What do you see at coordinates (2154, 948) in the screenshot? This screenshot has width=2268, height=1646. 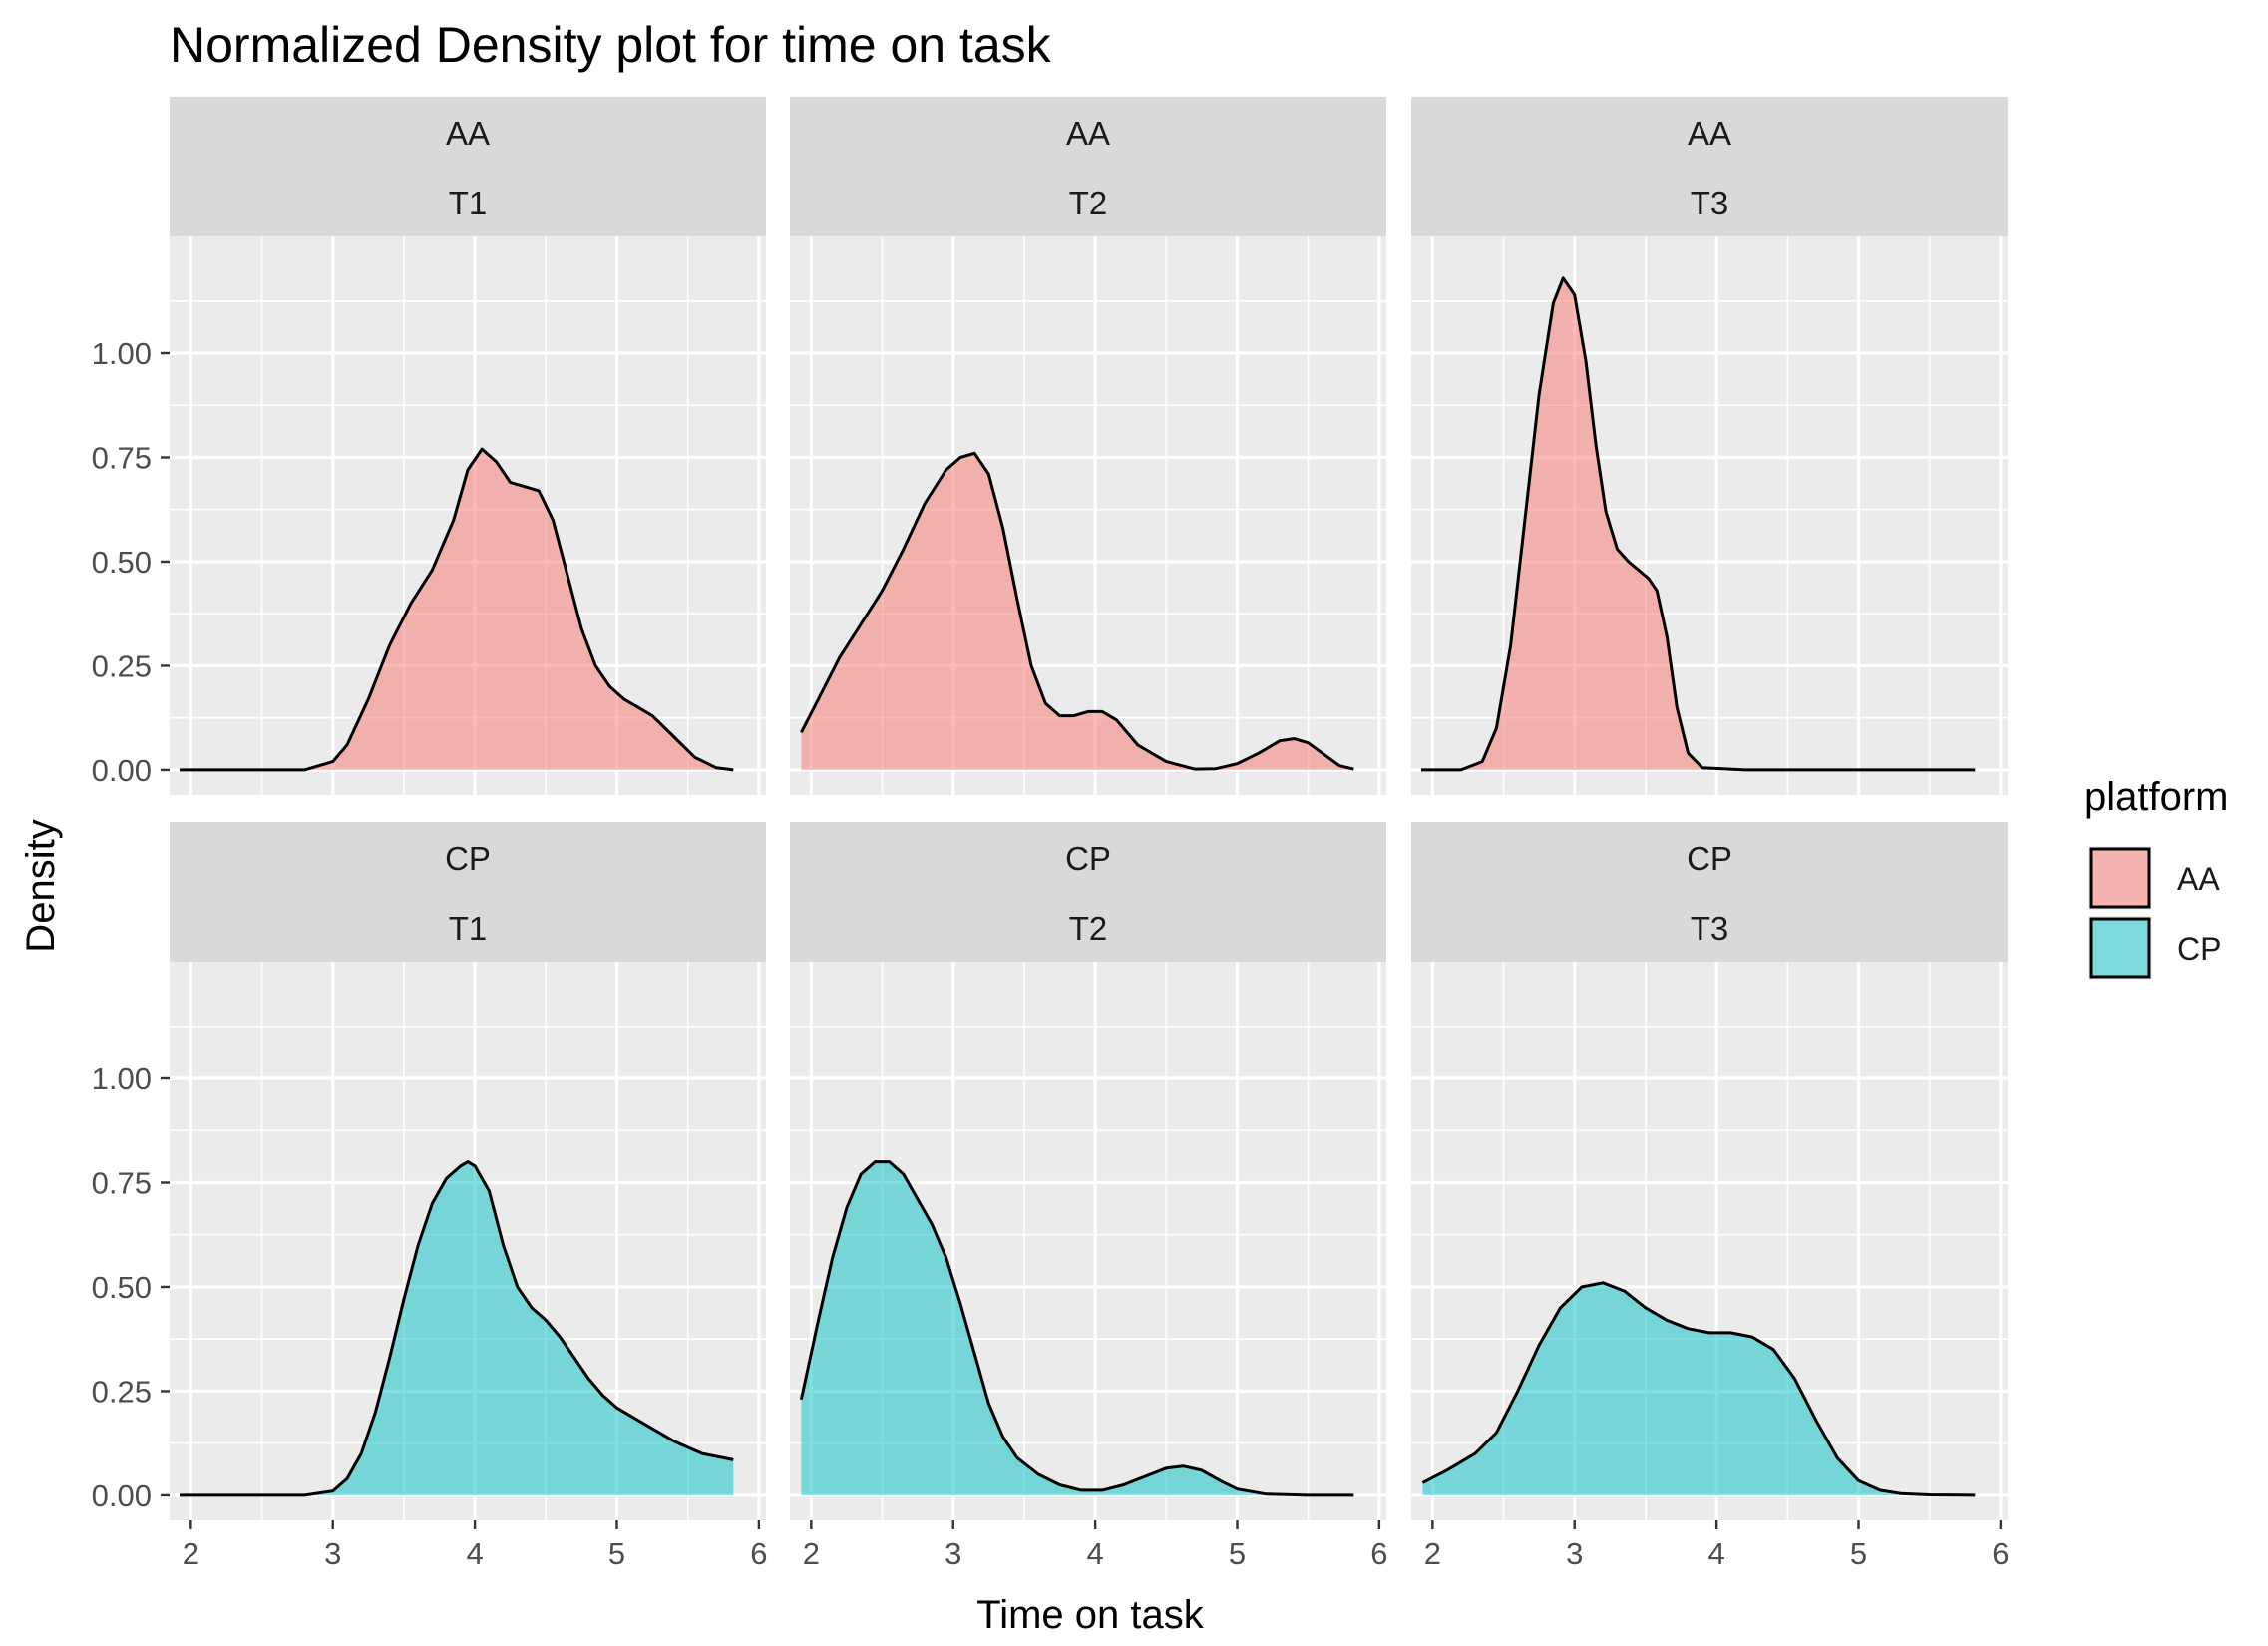 I see `legend-item-cp: CP` at bounding box center [2154, 948].